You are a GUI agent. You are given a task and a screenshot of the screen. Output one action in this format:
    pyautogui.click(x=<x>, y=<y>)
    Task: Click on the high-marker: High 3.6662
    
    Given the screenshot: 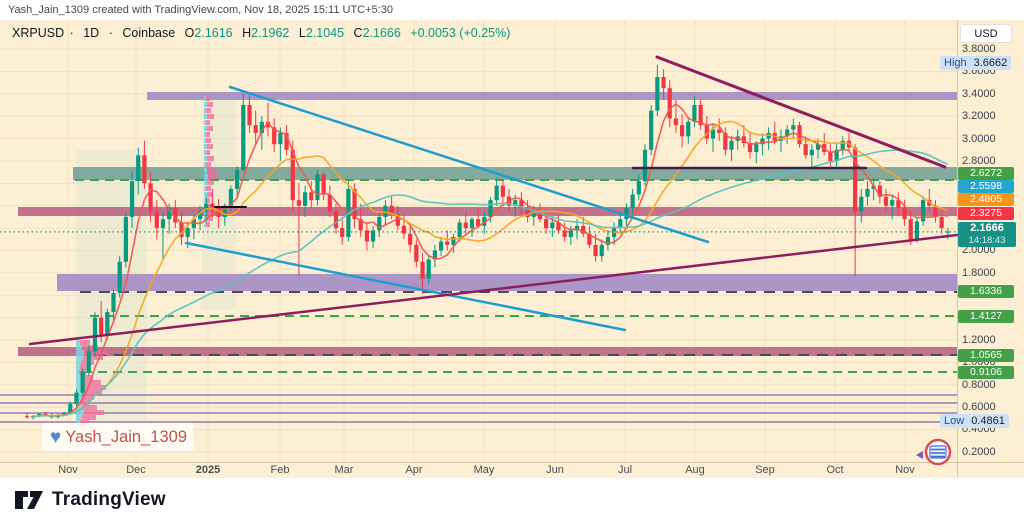 What is the action you would take?
    pyautogui.click(x=976, y=63)
    